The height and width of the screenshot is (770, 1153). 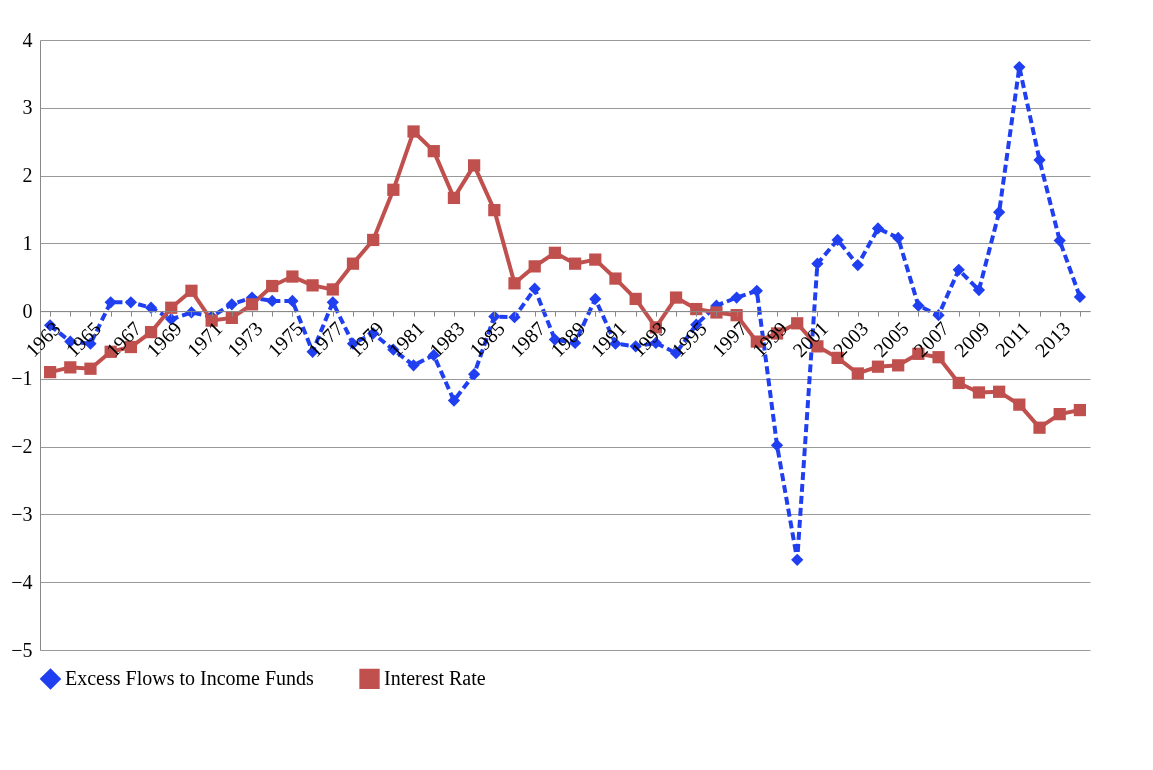 What do you see at coordinates (190, 677) in the screenshot?
I see `legend-label: Excess Flows to Income Funds` at bounding box center [190, 677].